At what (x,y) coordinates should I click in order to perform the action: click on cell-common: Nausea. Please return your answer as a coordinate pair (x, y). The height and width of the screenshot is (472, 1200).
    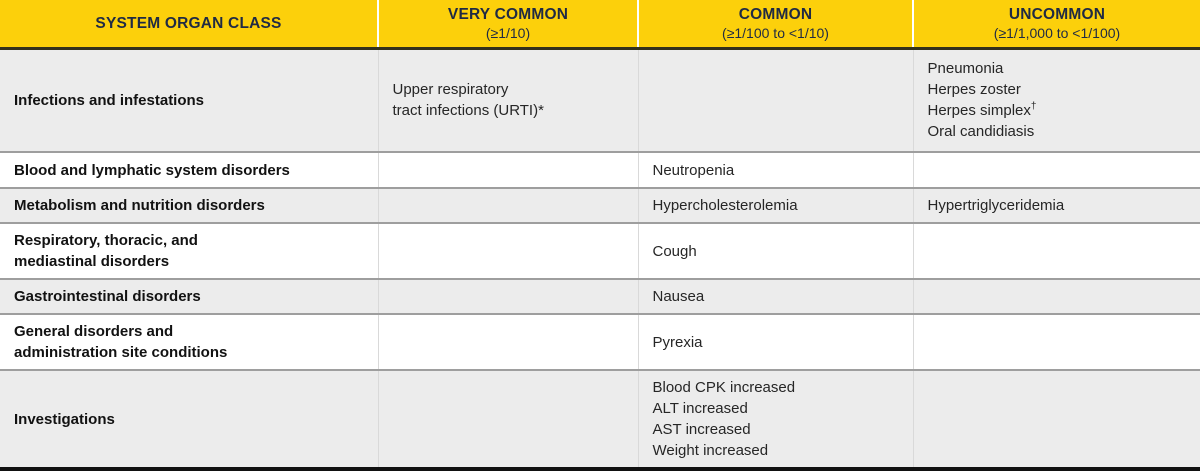
    Looking at the image, I should click on (776, 296).